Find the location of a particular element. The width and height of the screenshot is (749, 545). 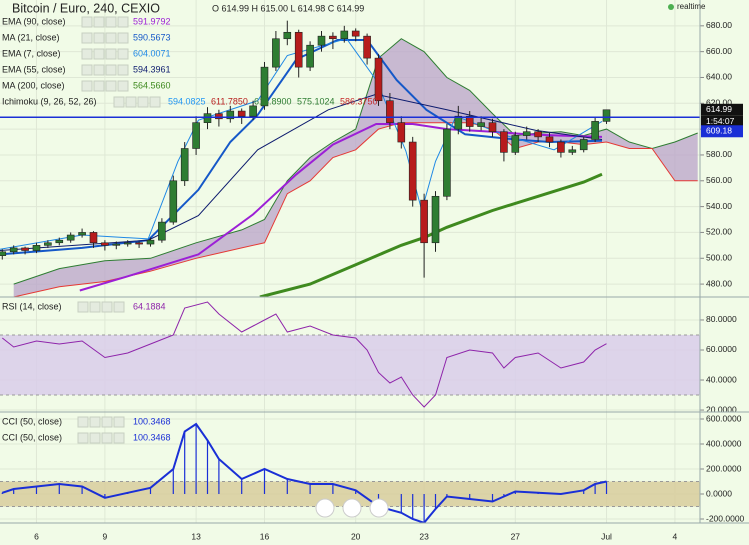

last-price-label: 614.99 is located at coordinates (719, 109).